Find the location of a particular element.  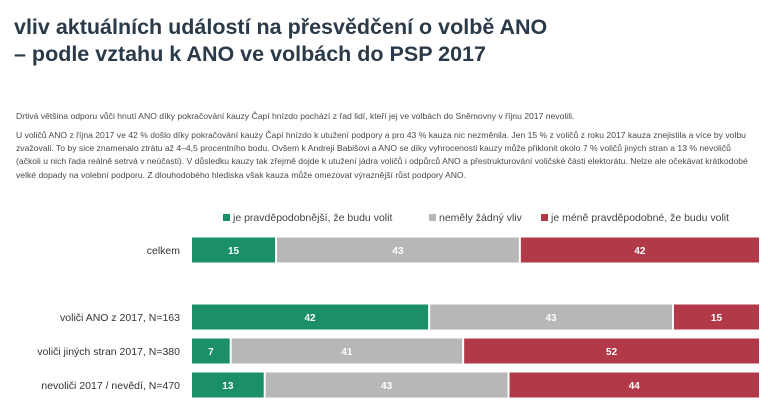

data-label: 13 is located at coordinates (228, 386).